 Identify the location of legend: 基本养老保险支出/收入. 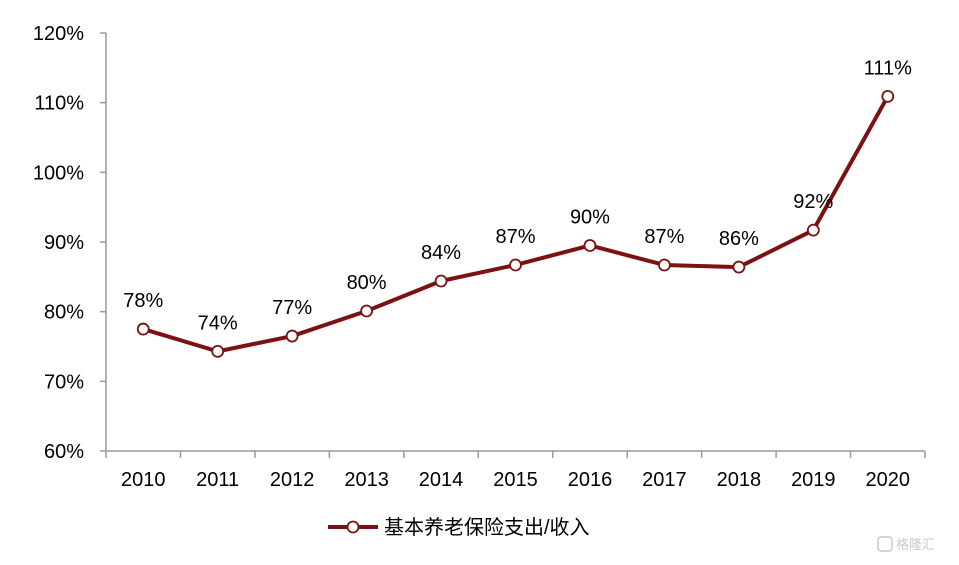
(459, 527).